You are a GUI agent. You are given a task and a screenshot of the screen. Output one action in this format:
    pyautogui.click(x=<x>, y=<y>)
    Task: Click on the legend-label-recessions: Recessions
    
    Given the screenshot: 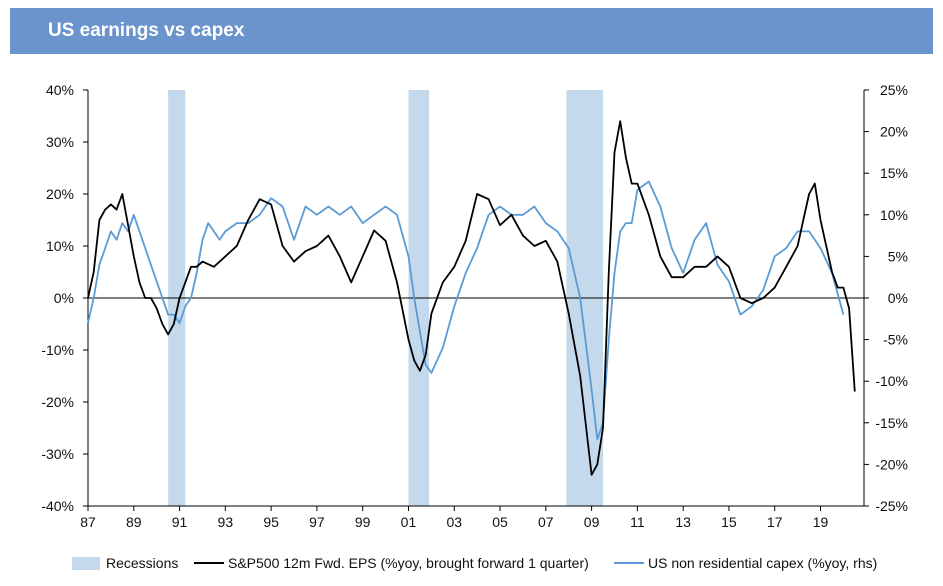 What is the action you would take?
    pyautogui.click(x=142, y=563)
    